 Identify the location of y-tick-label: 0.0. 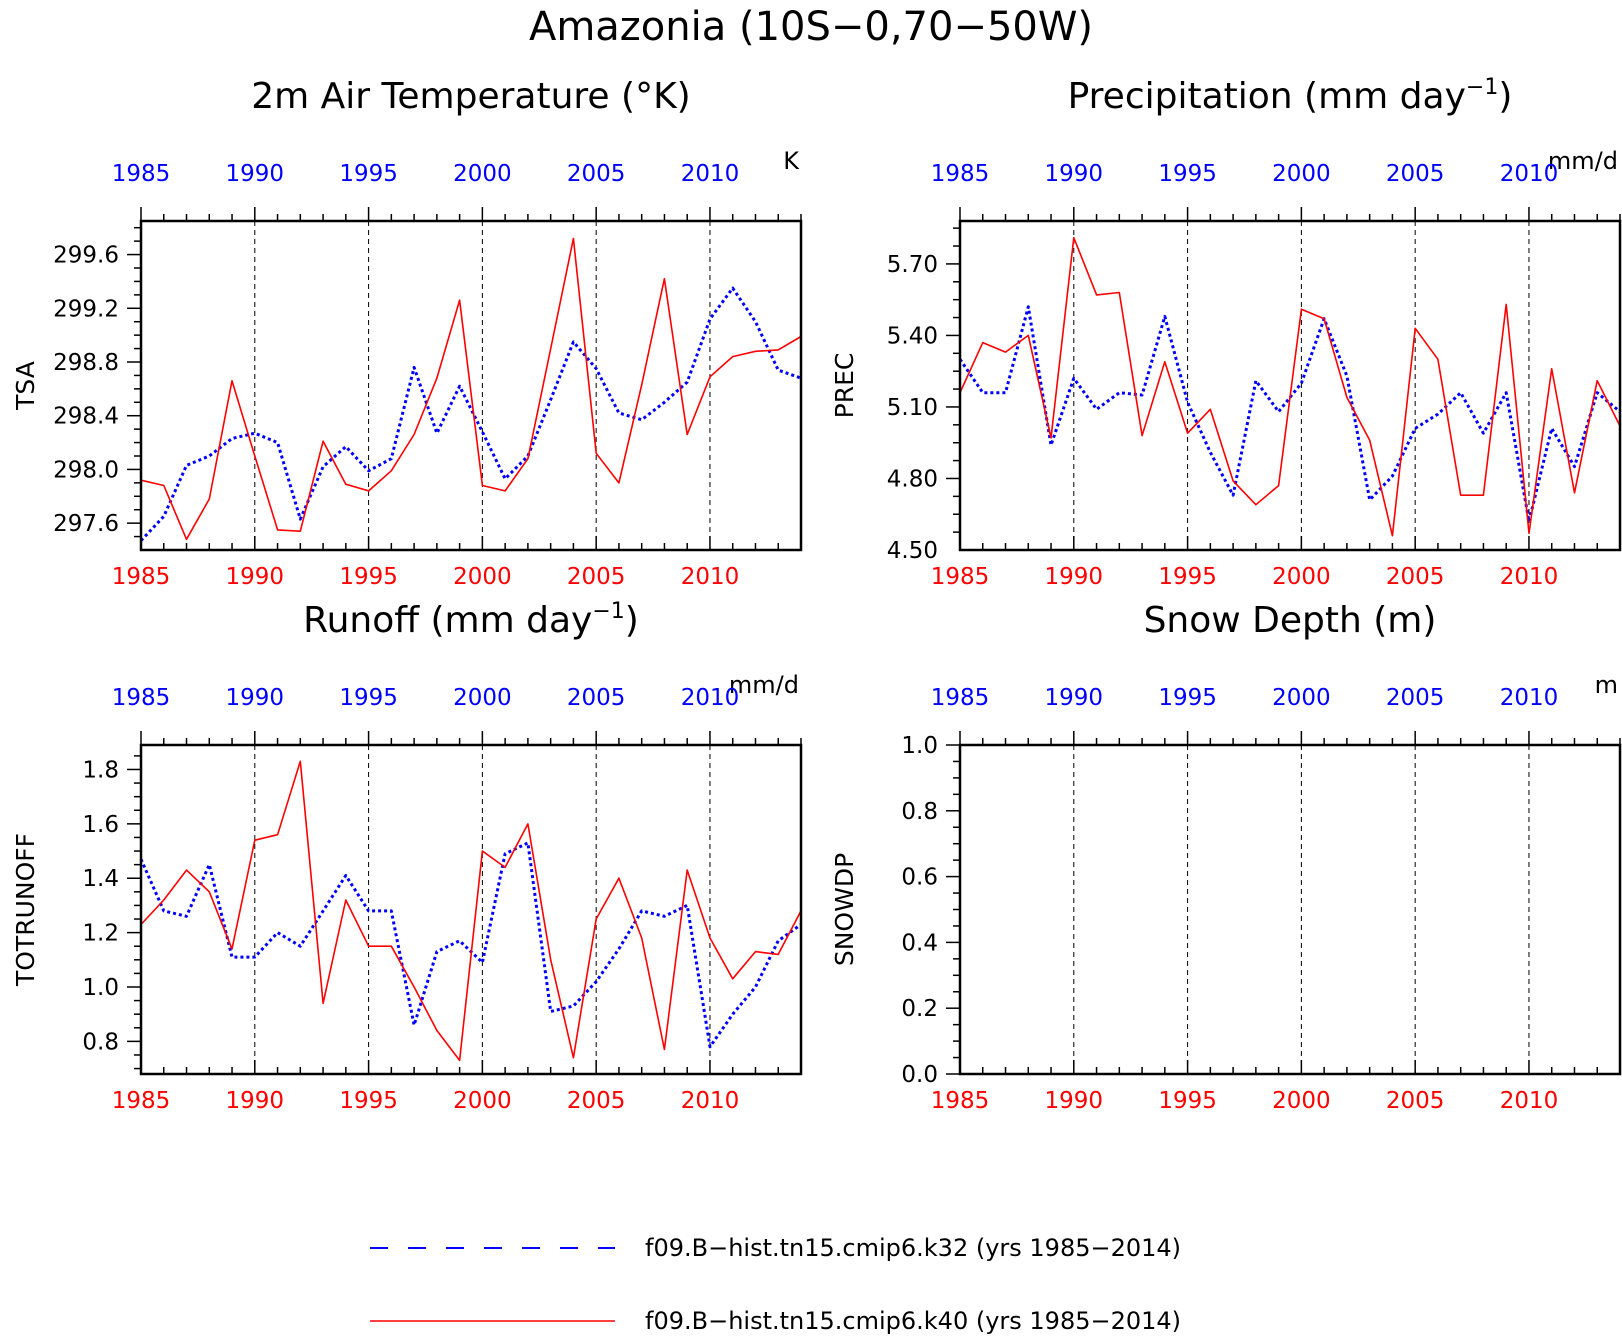
(919, 1075).